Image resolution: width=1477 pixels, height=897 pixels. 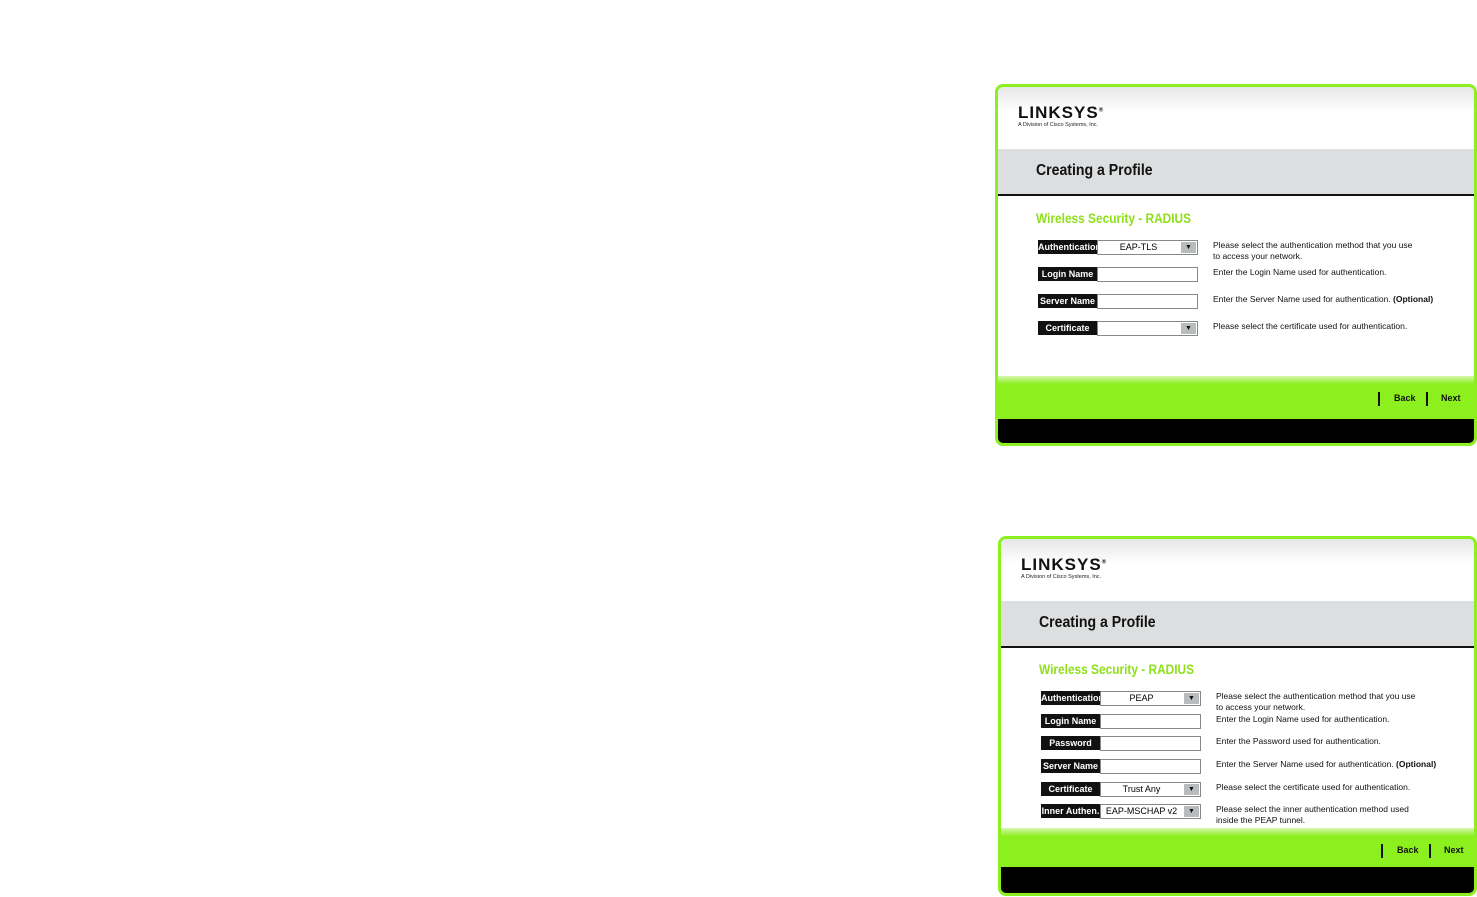 What do you see at coordinates (1141, 789) in the screenshot?
I see `selected-value: Trust Any` at bounding box center [1141, 789].